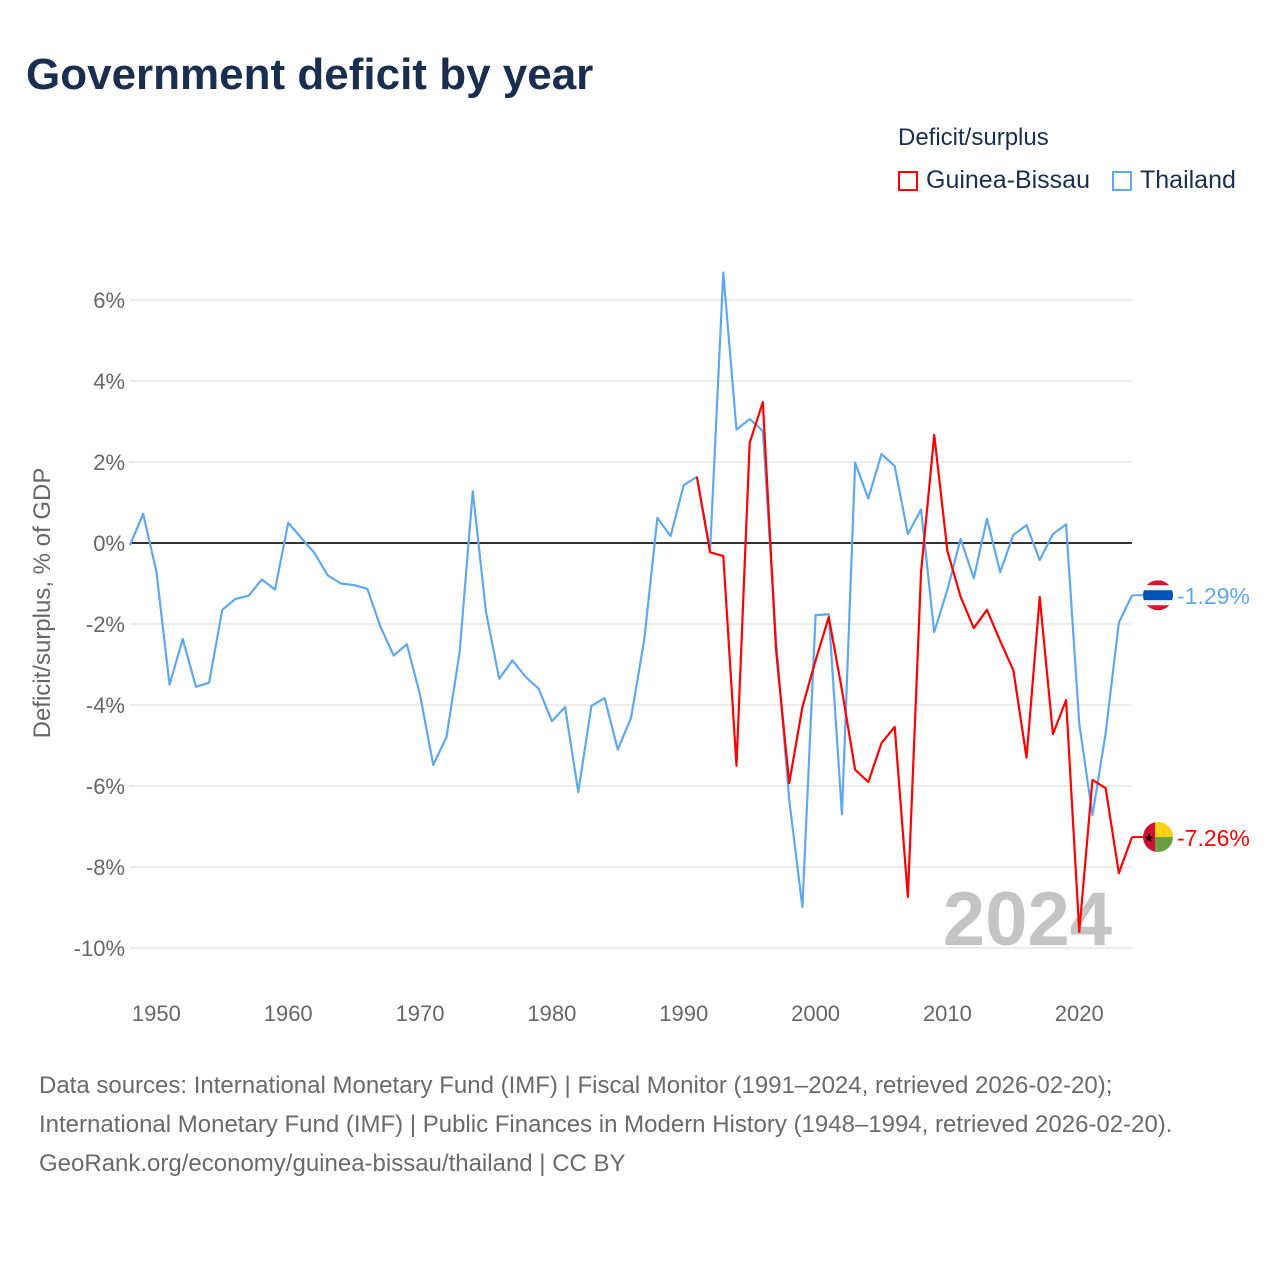 The height and width of the screenshot is (1280, 1280). What do you see at coordinates (109, 300) in the screenshot?
I see `y-tick-label: 6%` at bounding box center [109, 300].